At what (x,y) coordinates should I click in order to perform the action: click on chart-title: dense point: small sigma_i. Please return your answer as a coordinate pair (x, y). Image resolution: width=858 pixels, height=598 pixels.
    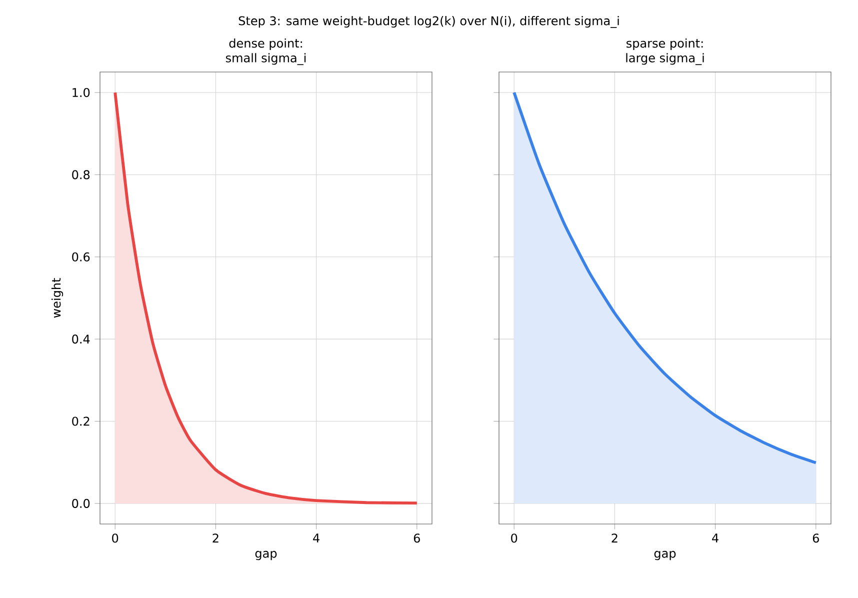
    Looking at the image, I should click on (266, 52).